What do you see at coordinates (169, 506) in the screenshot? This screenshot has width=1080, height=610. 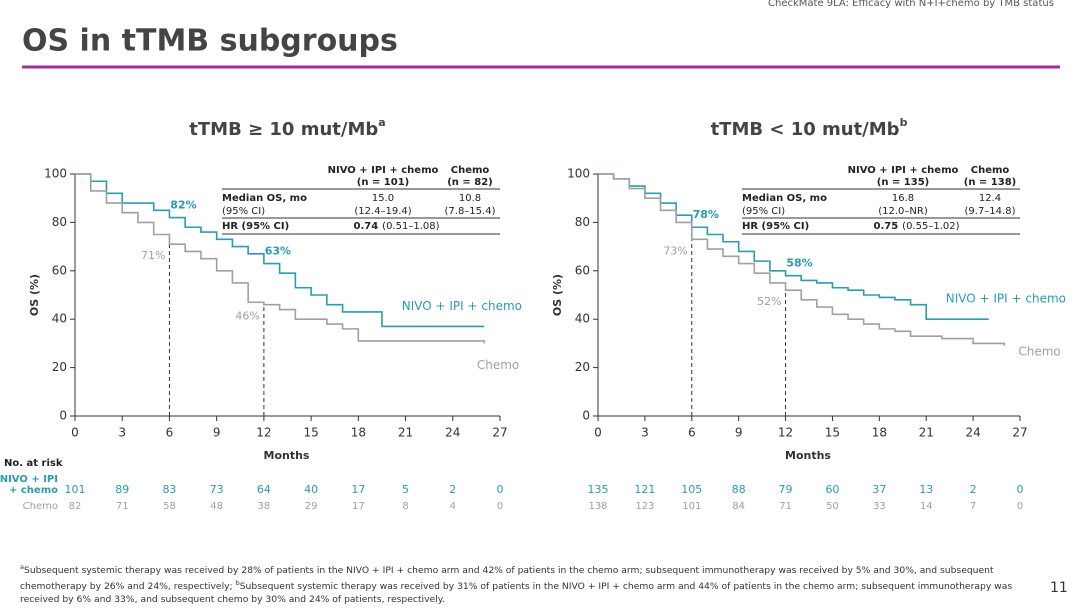 I see `risk-count: 58` at bounding box center [169, 506].